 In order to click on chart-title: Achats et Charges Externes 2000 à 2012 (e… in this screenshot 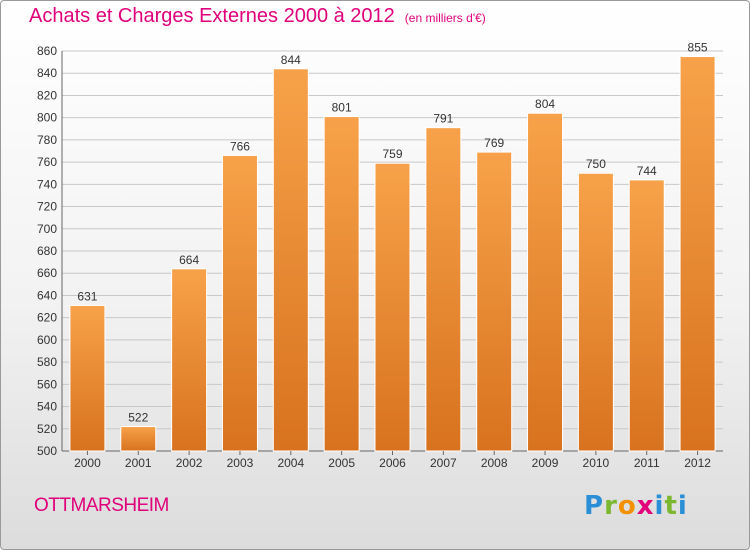, I will do `click(257, 16)`.